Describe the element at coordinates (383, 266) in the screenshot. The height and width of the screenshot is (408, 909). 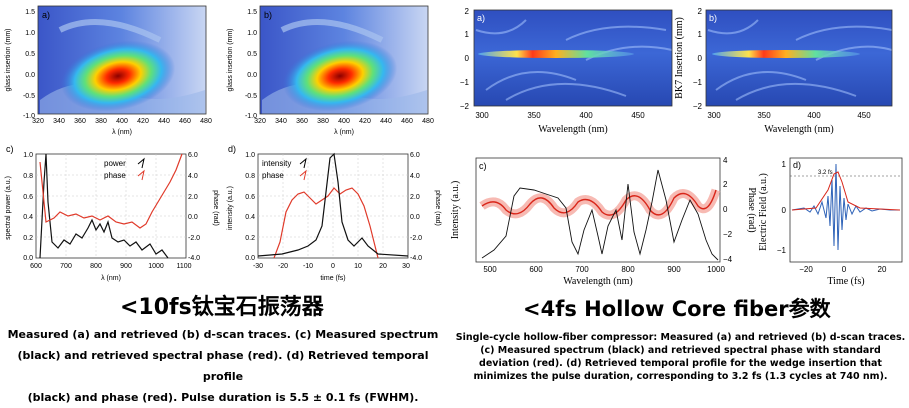
I see `svg-text: 20` at that location.